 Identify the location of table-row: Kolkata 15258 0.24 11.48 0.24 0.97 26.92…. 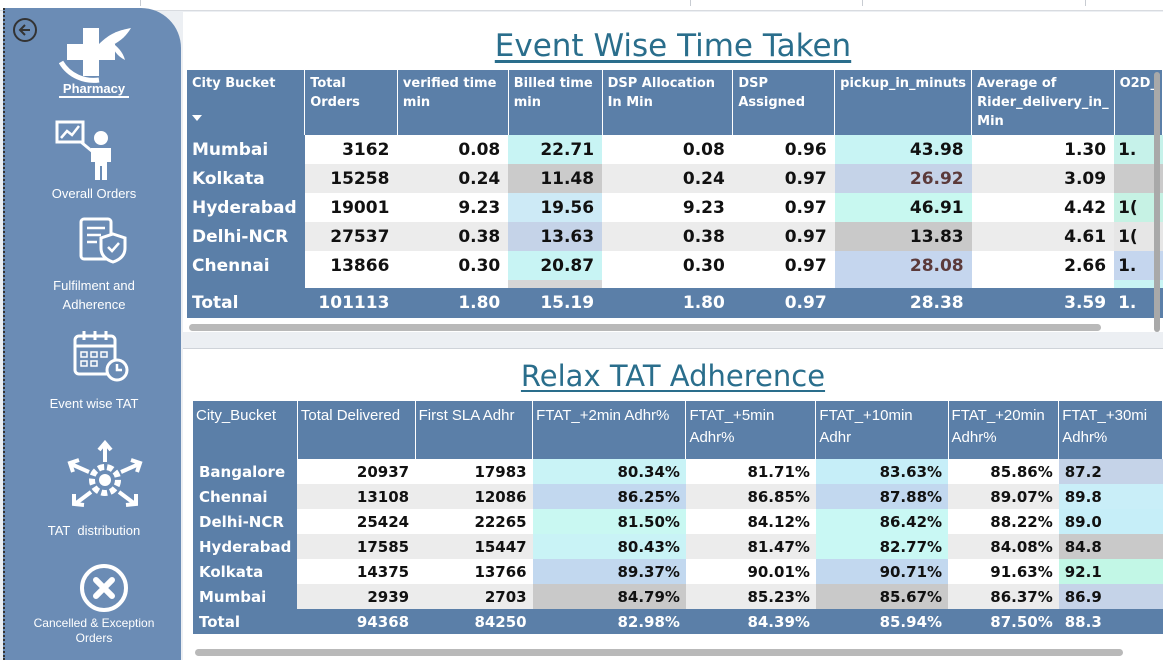
(675, 178).